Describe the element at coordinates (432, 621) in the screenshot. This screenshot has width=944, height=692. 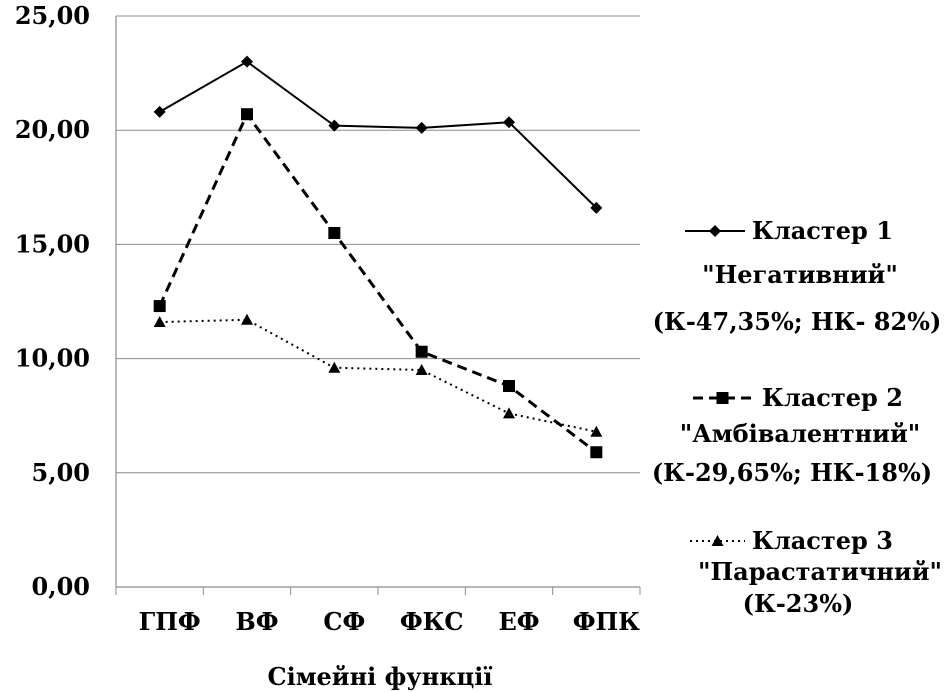
I see `x-tick-label: ФКС` at that location.